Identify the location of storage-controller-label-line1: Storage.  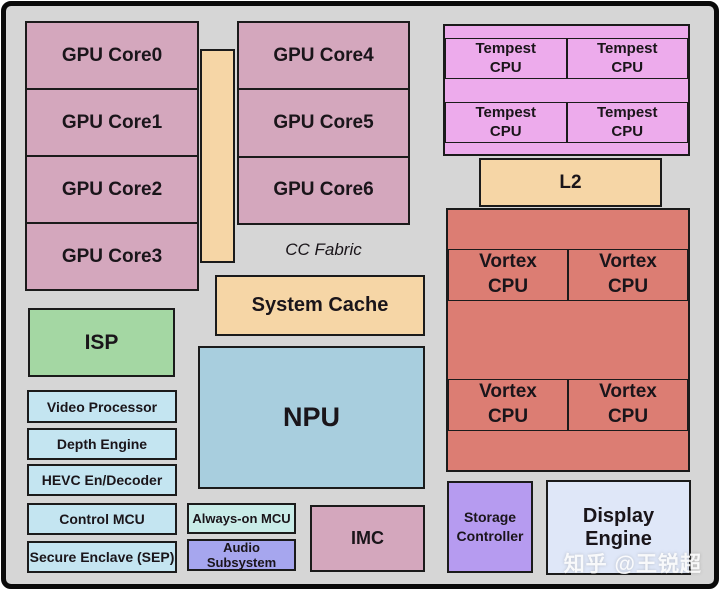
(490, 517).